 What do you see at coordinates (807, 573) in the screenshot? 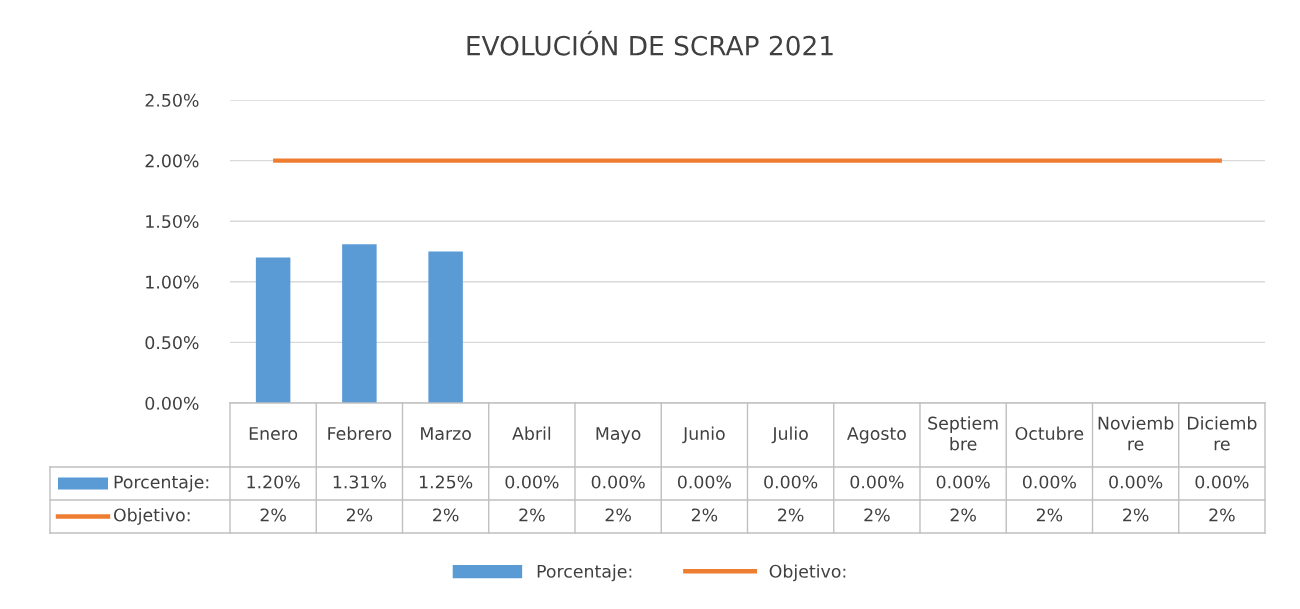
I see `text: Objetivo:` at bounding box center [807, 573].